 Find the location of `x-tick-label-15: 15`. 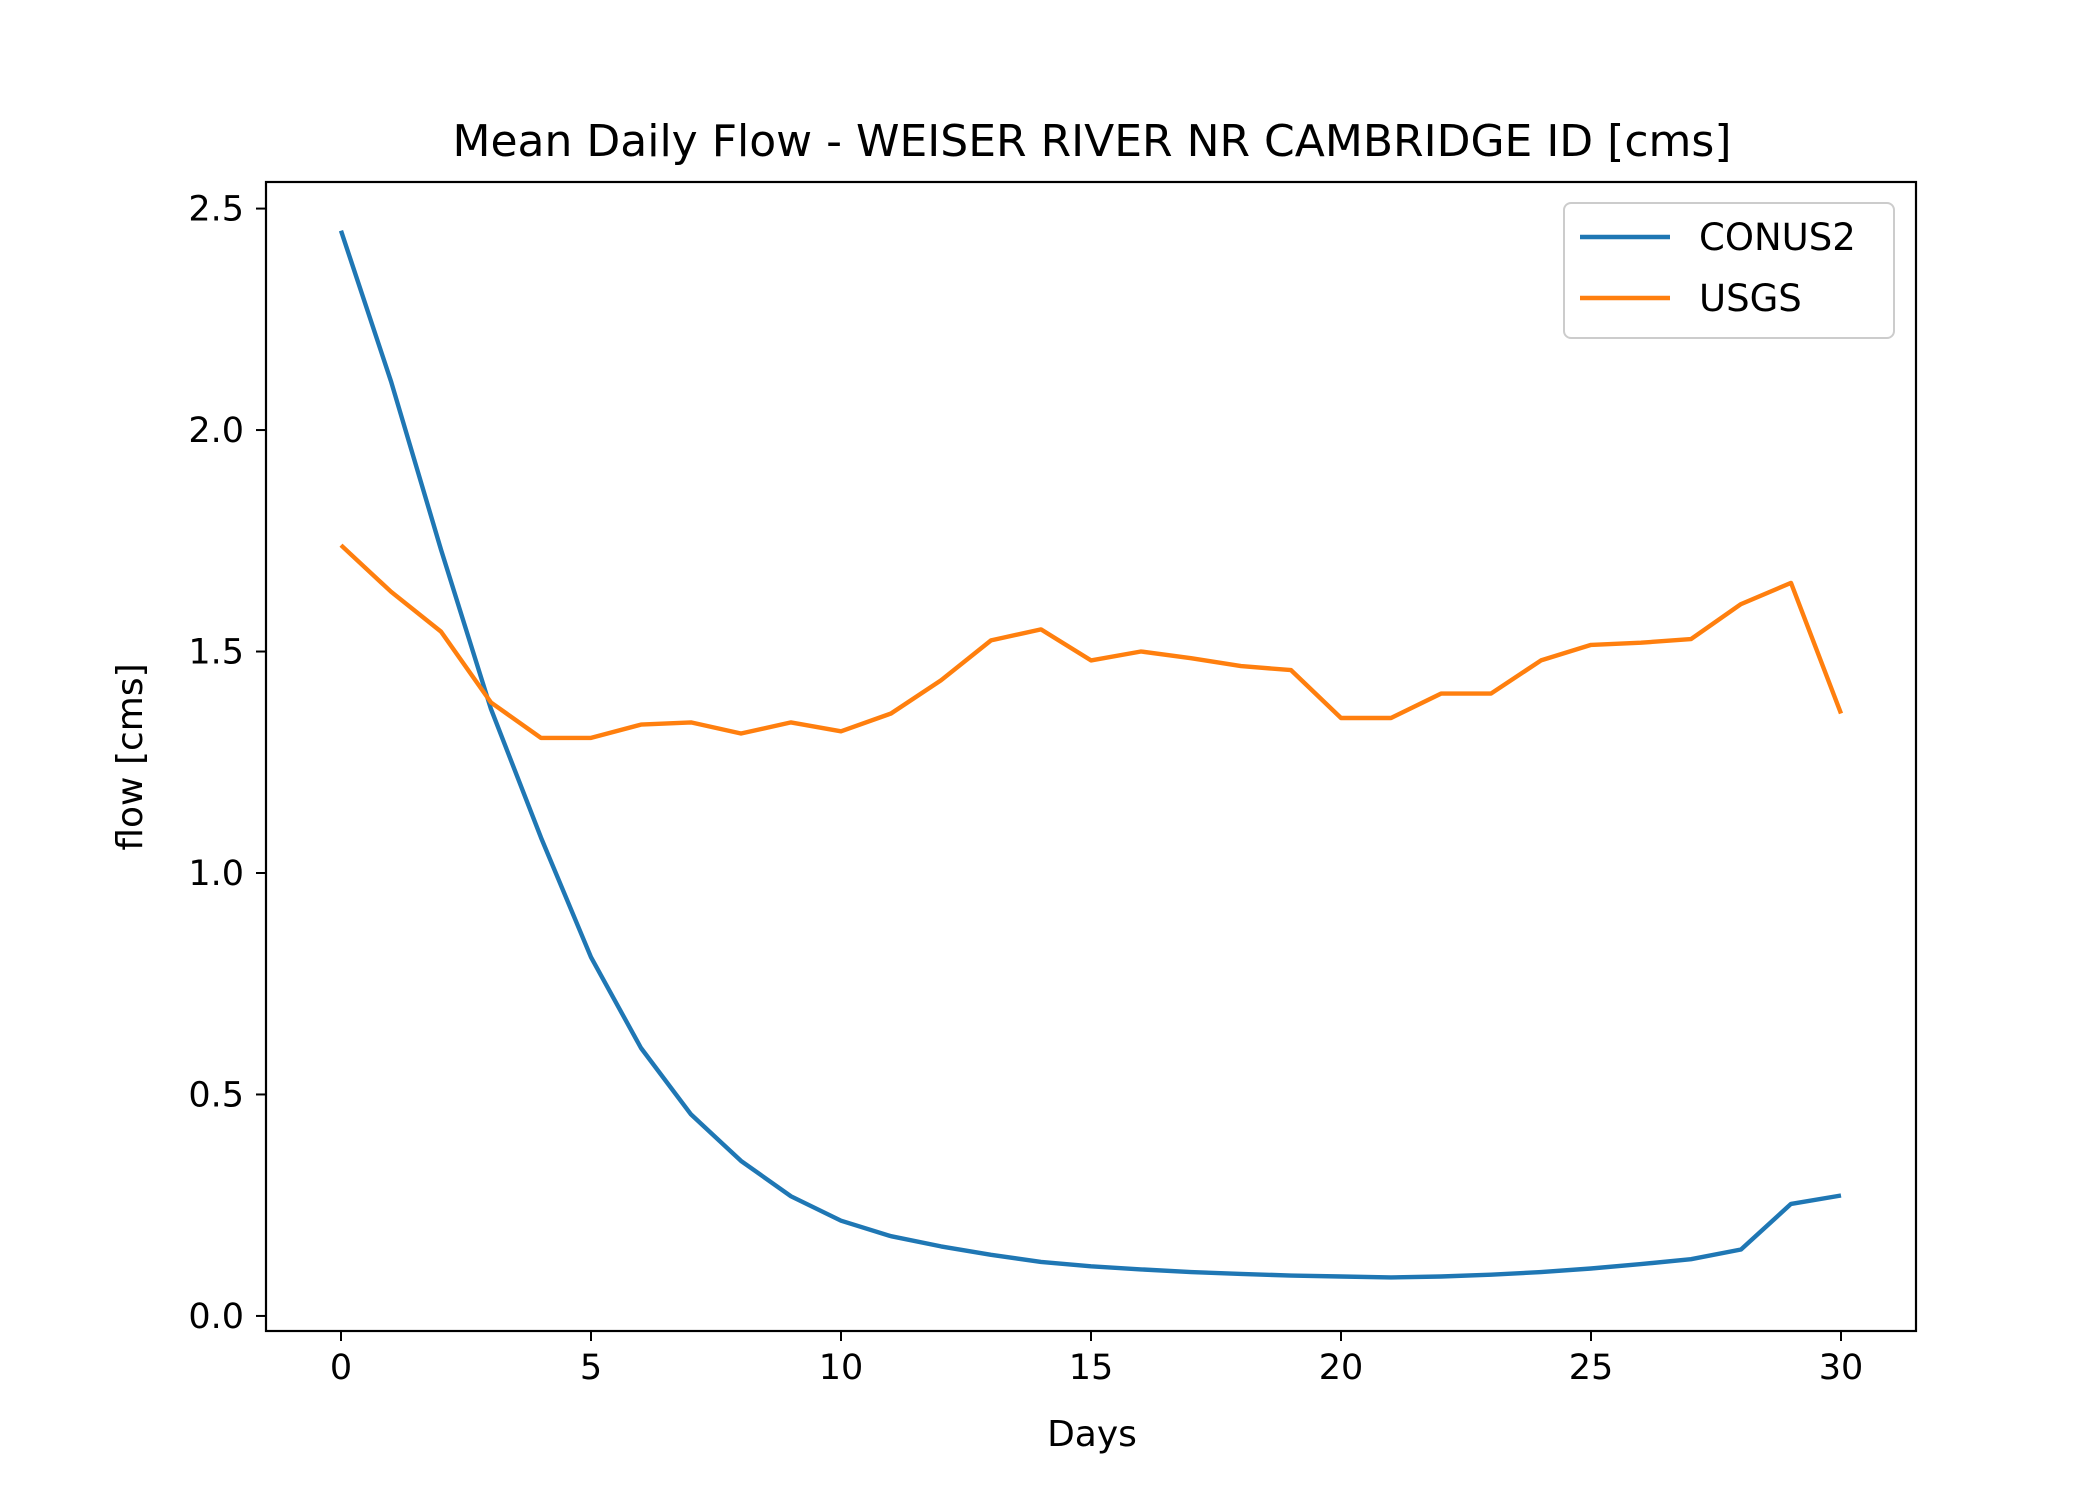

x-tick-label-15: 15 is located at coordinates (1091, 1368).